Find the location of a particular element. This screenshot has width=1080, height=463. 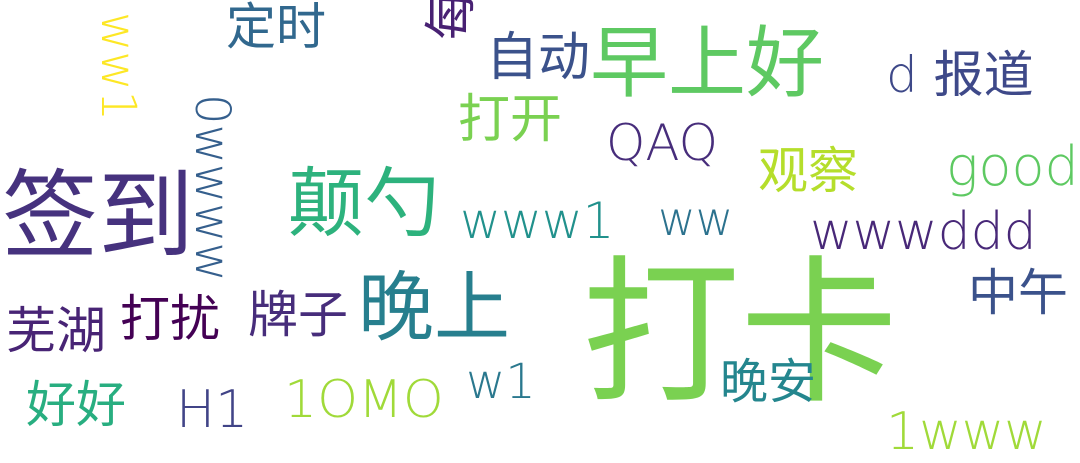

word-zidong: 自动 is located at coordinates (538, 58).